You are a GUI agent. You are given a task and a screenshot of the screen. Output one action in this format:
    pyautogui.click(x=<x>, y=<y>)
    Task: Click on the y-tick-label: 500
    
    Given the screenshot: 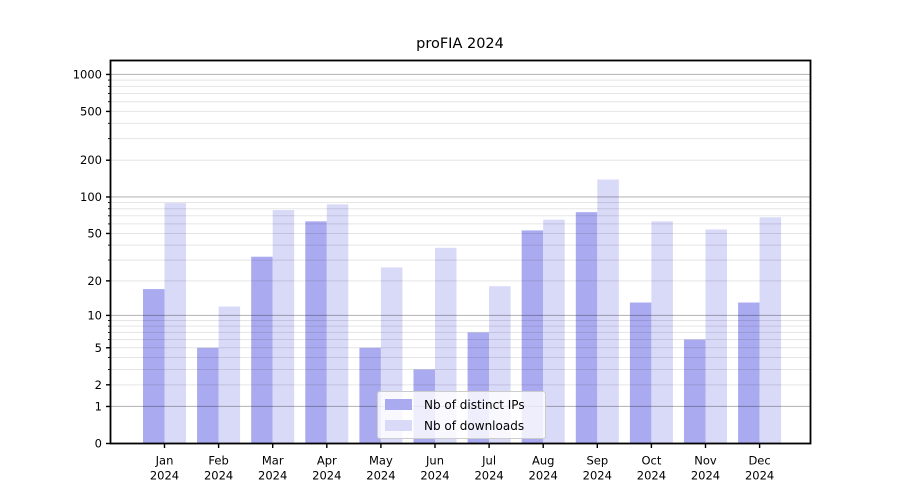 What is the action you would take?
    pyautogui.click(x=91, y=111)
    